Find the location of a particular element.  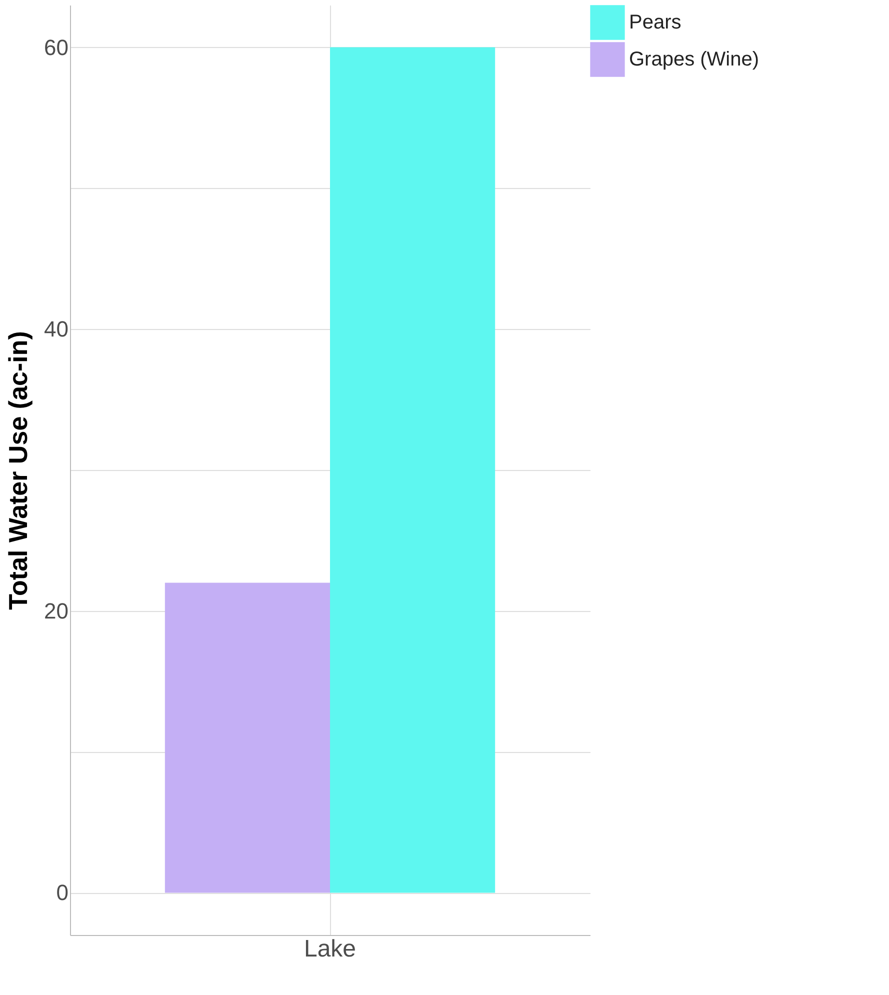

y-tick-label: 20 is located at coordinates (56, 611).